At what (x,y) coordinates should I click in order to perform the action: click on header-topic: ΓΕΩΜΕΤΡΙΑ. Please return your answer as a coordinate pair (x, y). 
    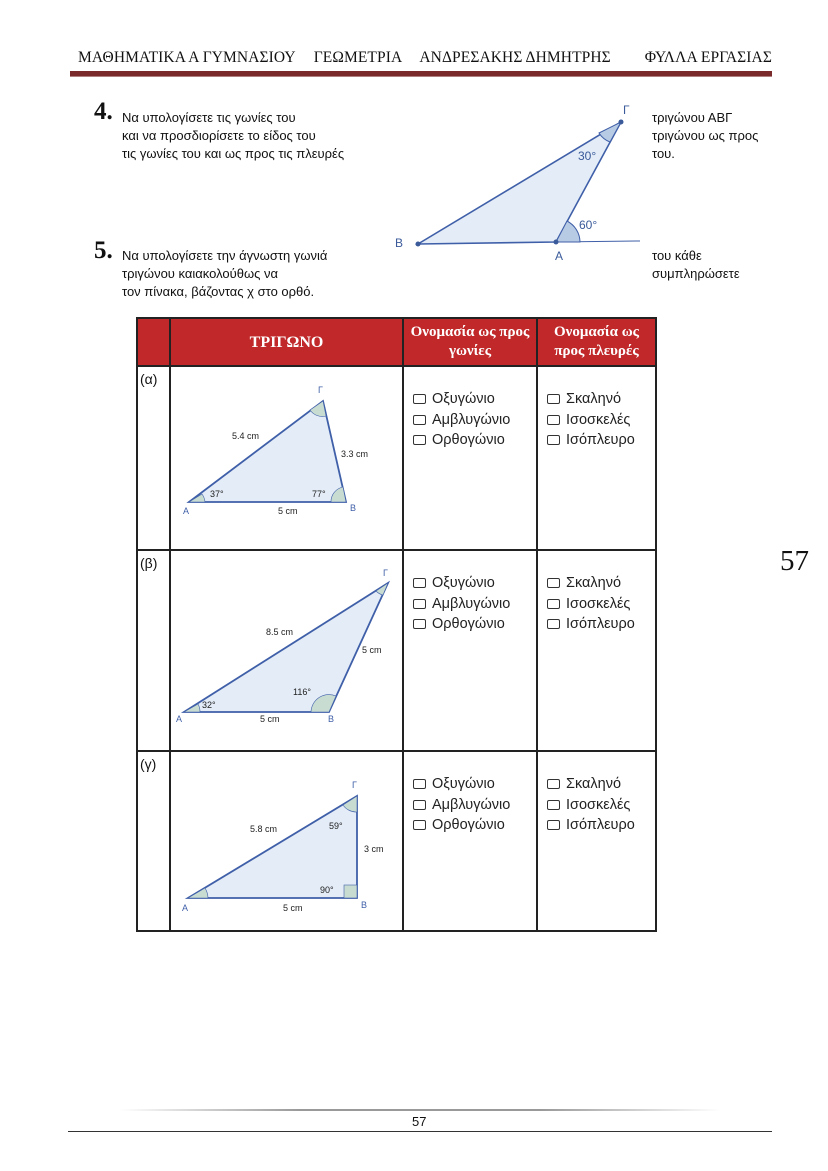
    Looking at the image, I should click on (358, 57).